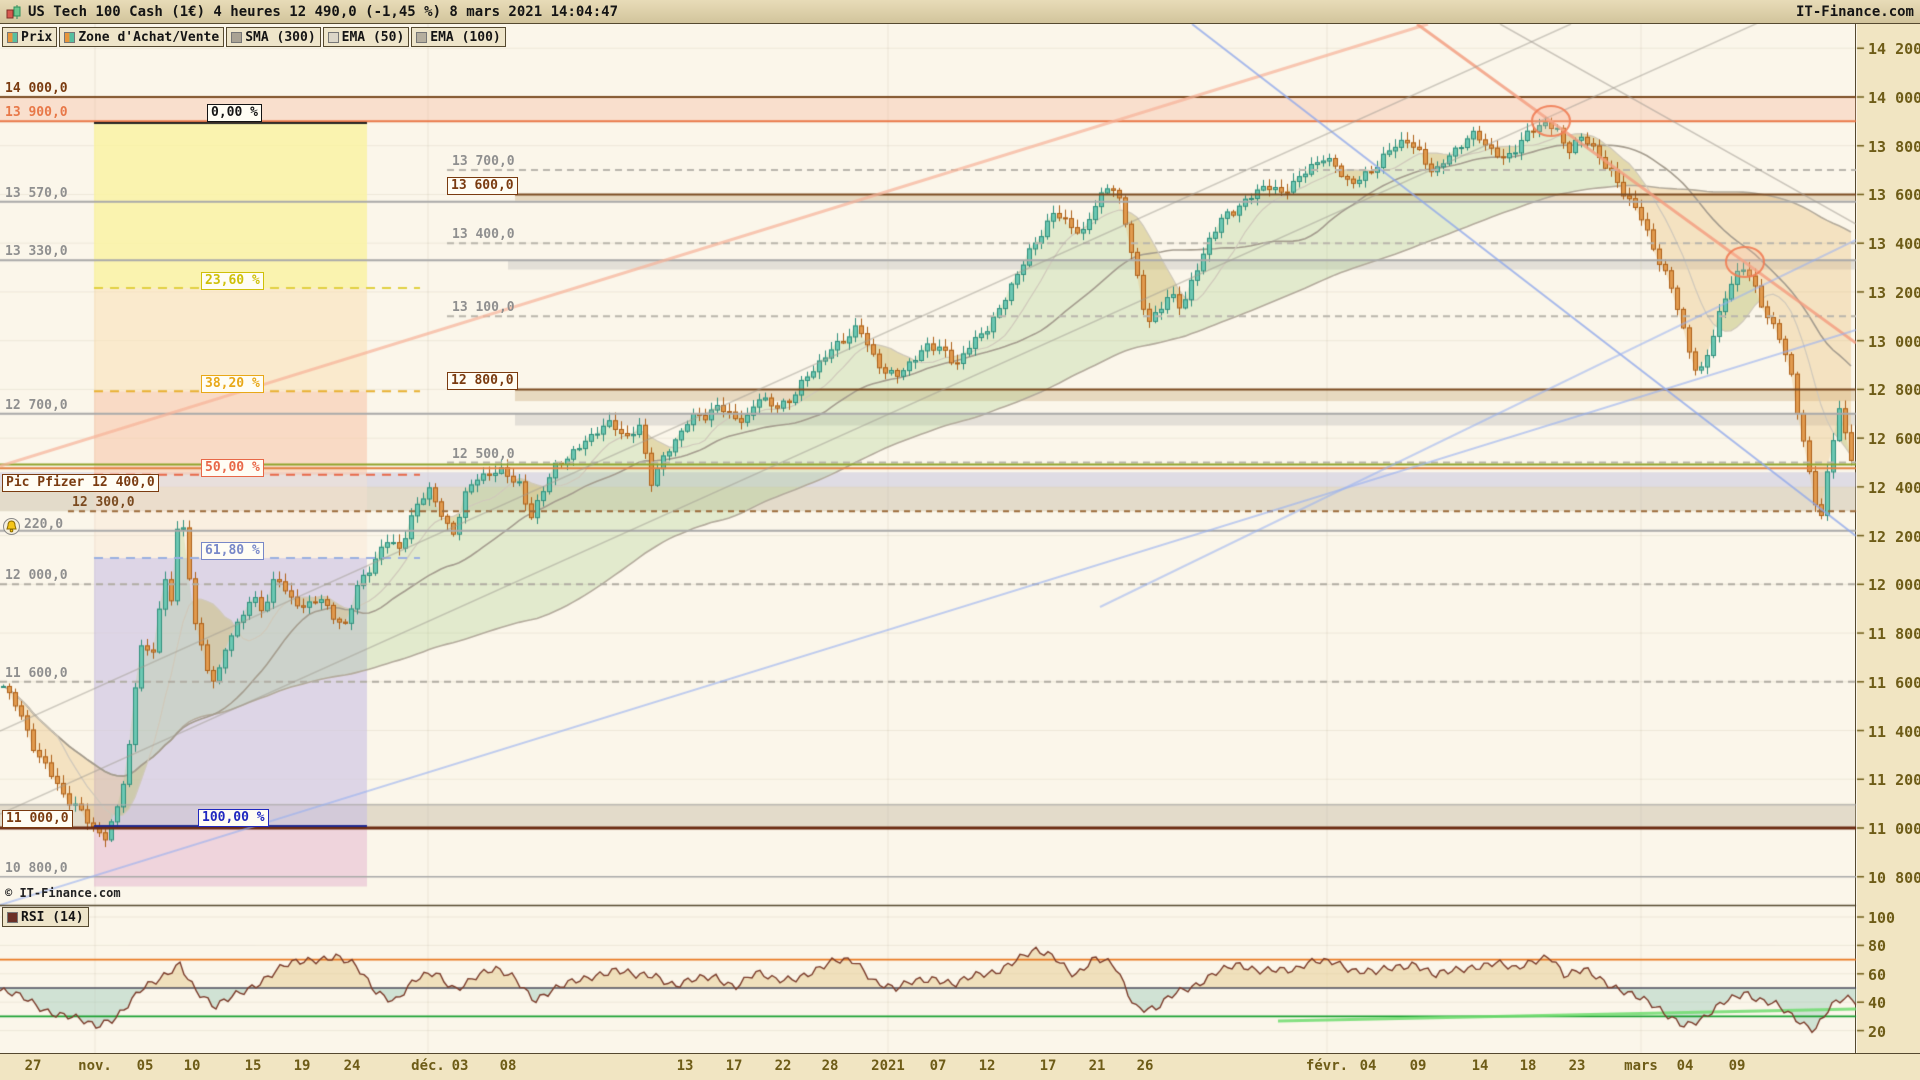 Image resolution: width=1920 pixels, height=1080 pixels. What do you see at coordinates (1097, 1066) in the screenshot?
I see `x-axis-label-18: 21` at bounding box center [1097, 1066].